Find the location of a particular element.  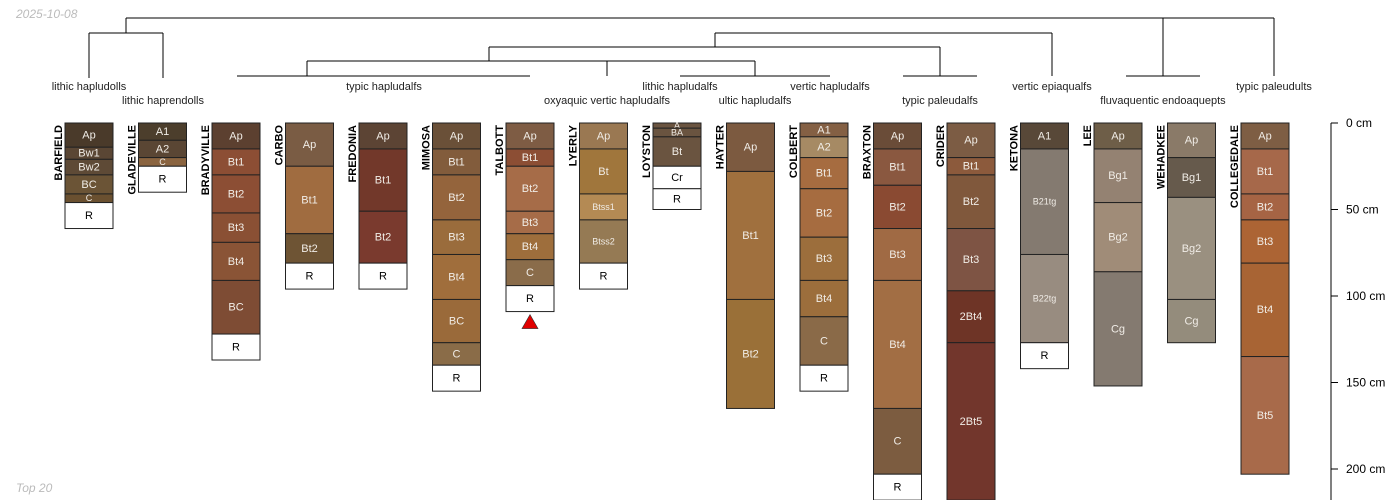

profile-fredonia: FREDONIA Ap Bt1 Bt2 R is located at coordinates (377, 206).